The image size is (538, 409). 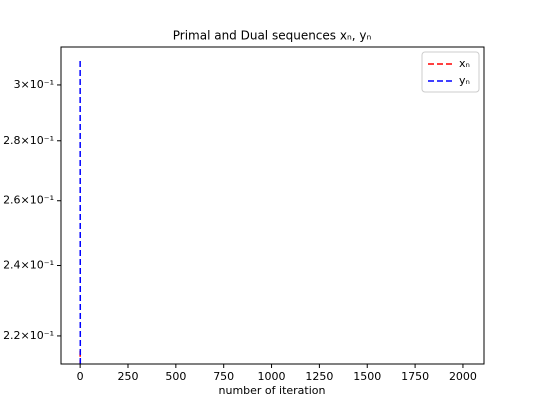 What do you see at coordinates (464, 63) in the screenshot?
I see `legend-label: xₙ` at bounding box center [464, 63].